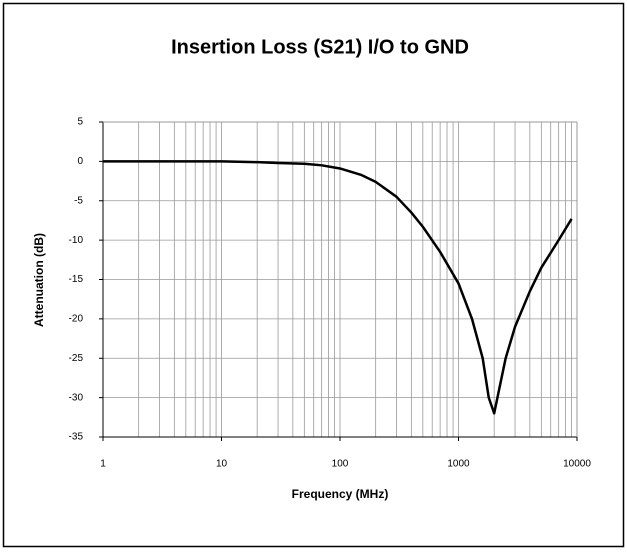 The width and height of the screenshot is (627, 555). What do you see at coordinates (76, 397) in the screenshot?
I see `y-tick-label: -30` at bounding box center [76, 397].